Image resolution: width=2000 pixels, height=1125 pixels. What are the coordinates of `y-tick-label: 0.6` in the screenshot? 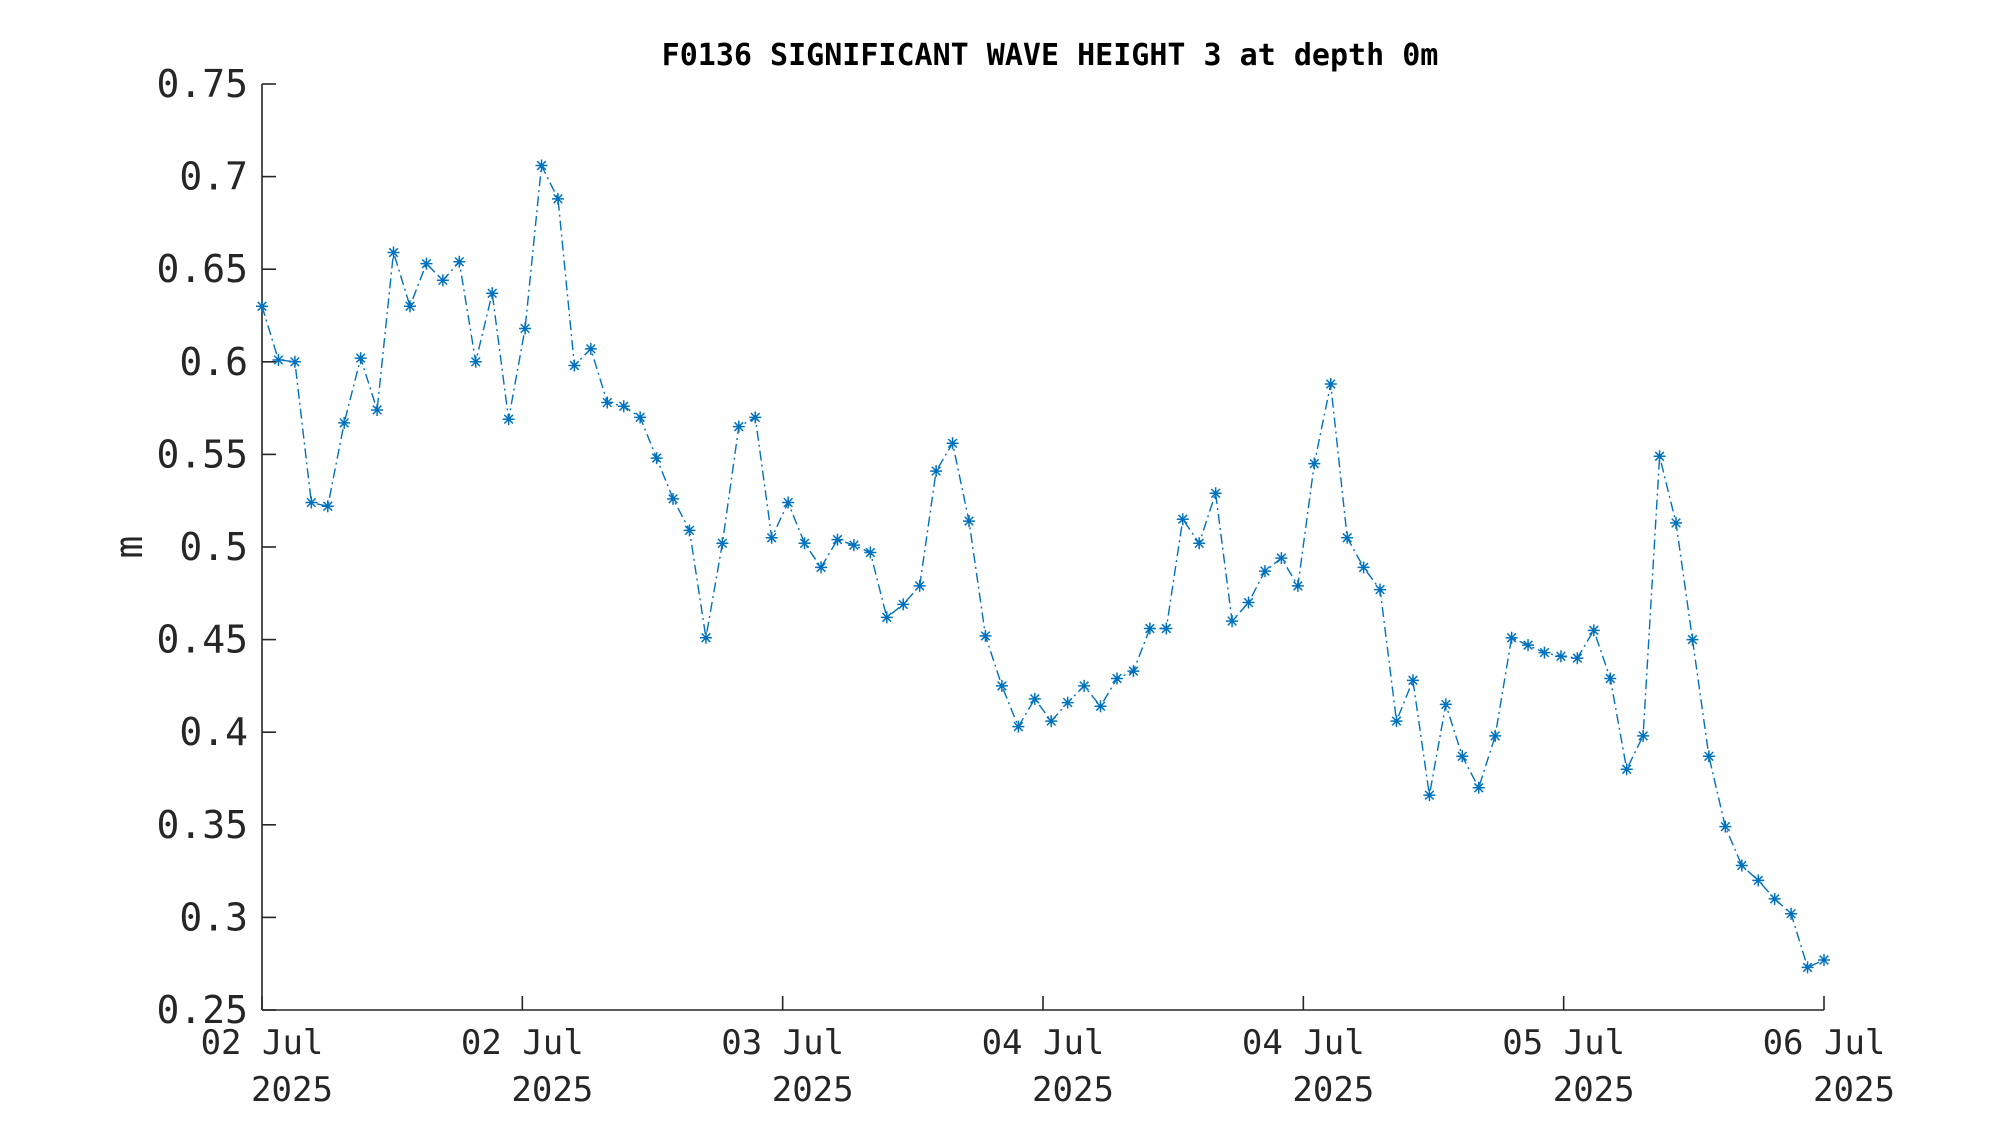 It's located at (213, 362).